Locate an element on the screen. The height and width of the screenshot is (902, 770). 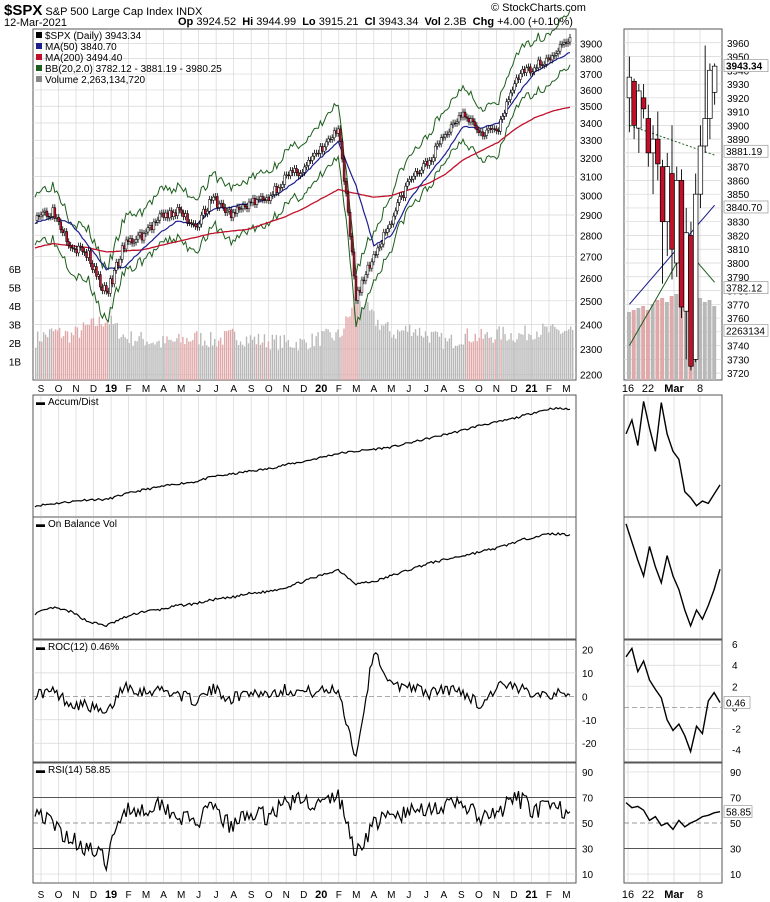
volume-tick-label: 5B is located at coordinates (15, 289).